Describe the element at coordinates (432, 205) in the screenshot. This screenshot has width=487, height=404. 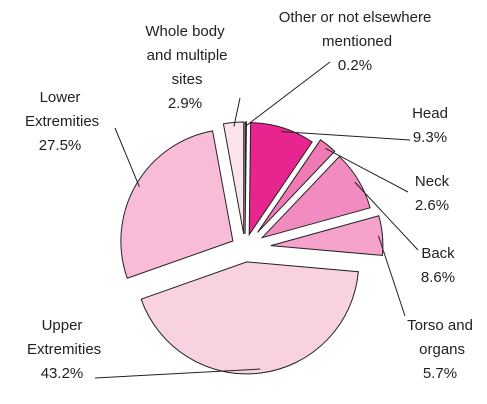
I see `value-label: 2.6%` at that location.